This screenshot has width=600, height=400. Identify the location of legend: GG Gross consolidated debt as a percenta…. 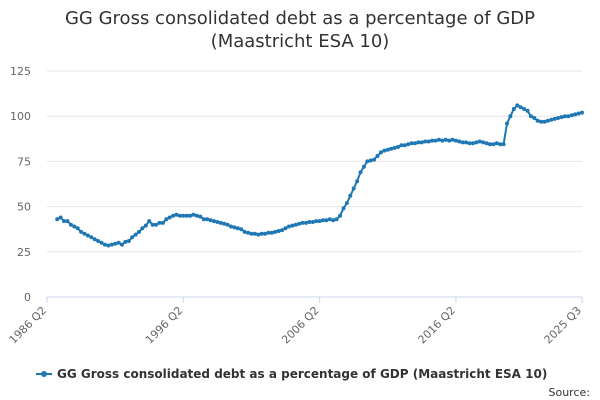
(291, 374).